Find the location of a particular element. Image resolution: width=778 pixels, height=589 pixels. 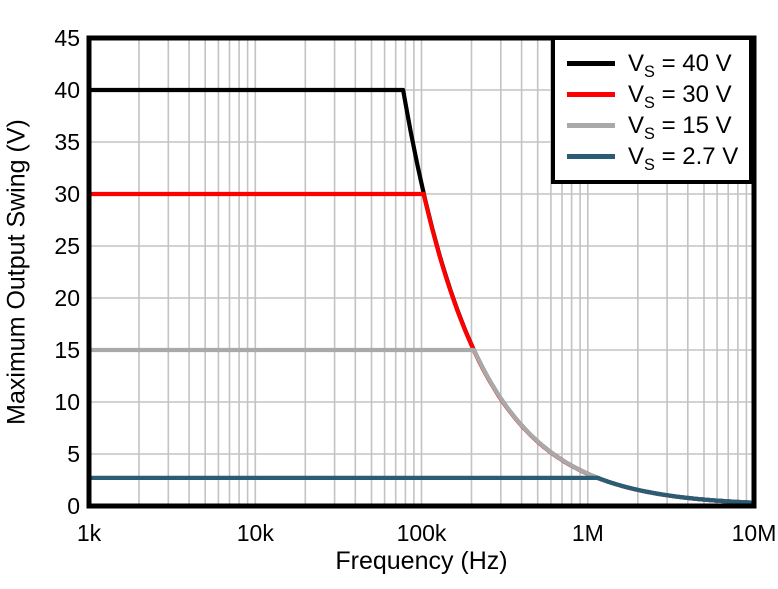

y-axis-title: Maximum Output Swing (V) is located at coordinates (16, 272).